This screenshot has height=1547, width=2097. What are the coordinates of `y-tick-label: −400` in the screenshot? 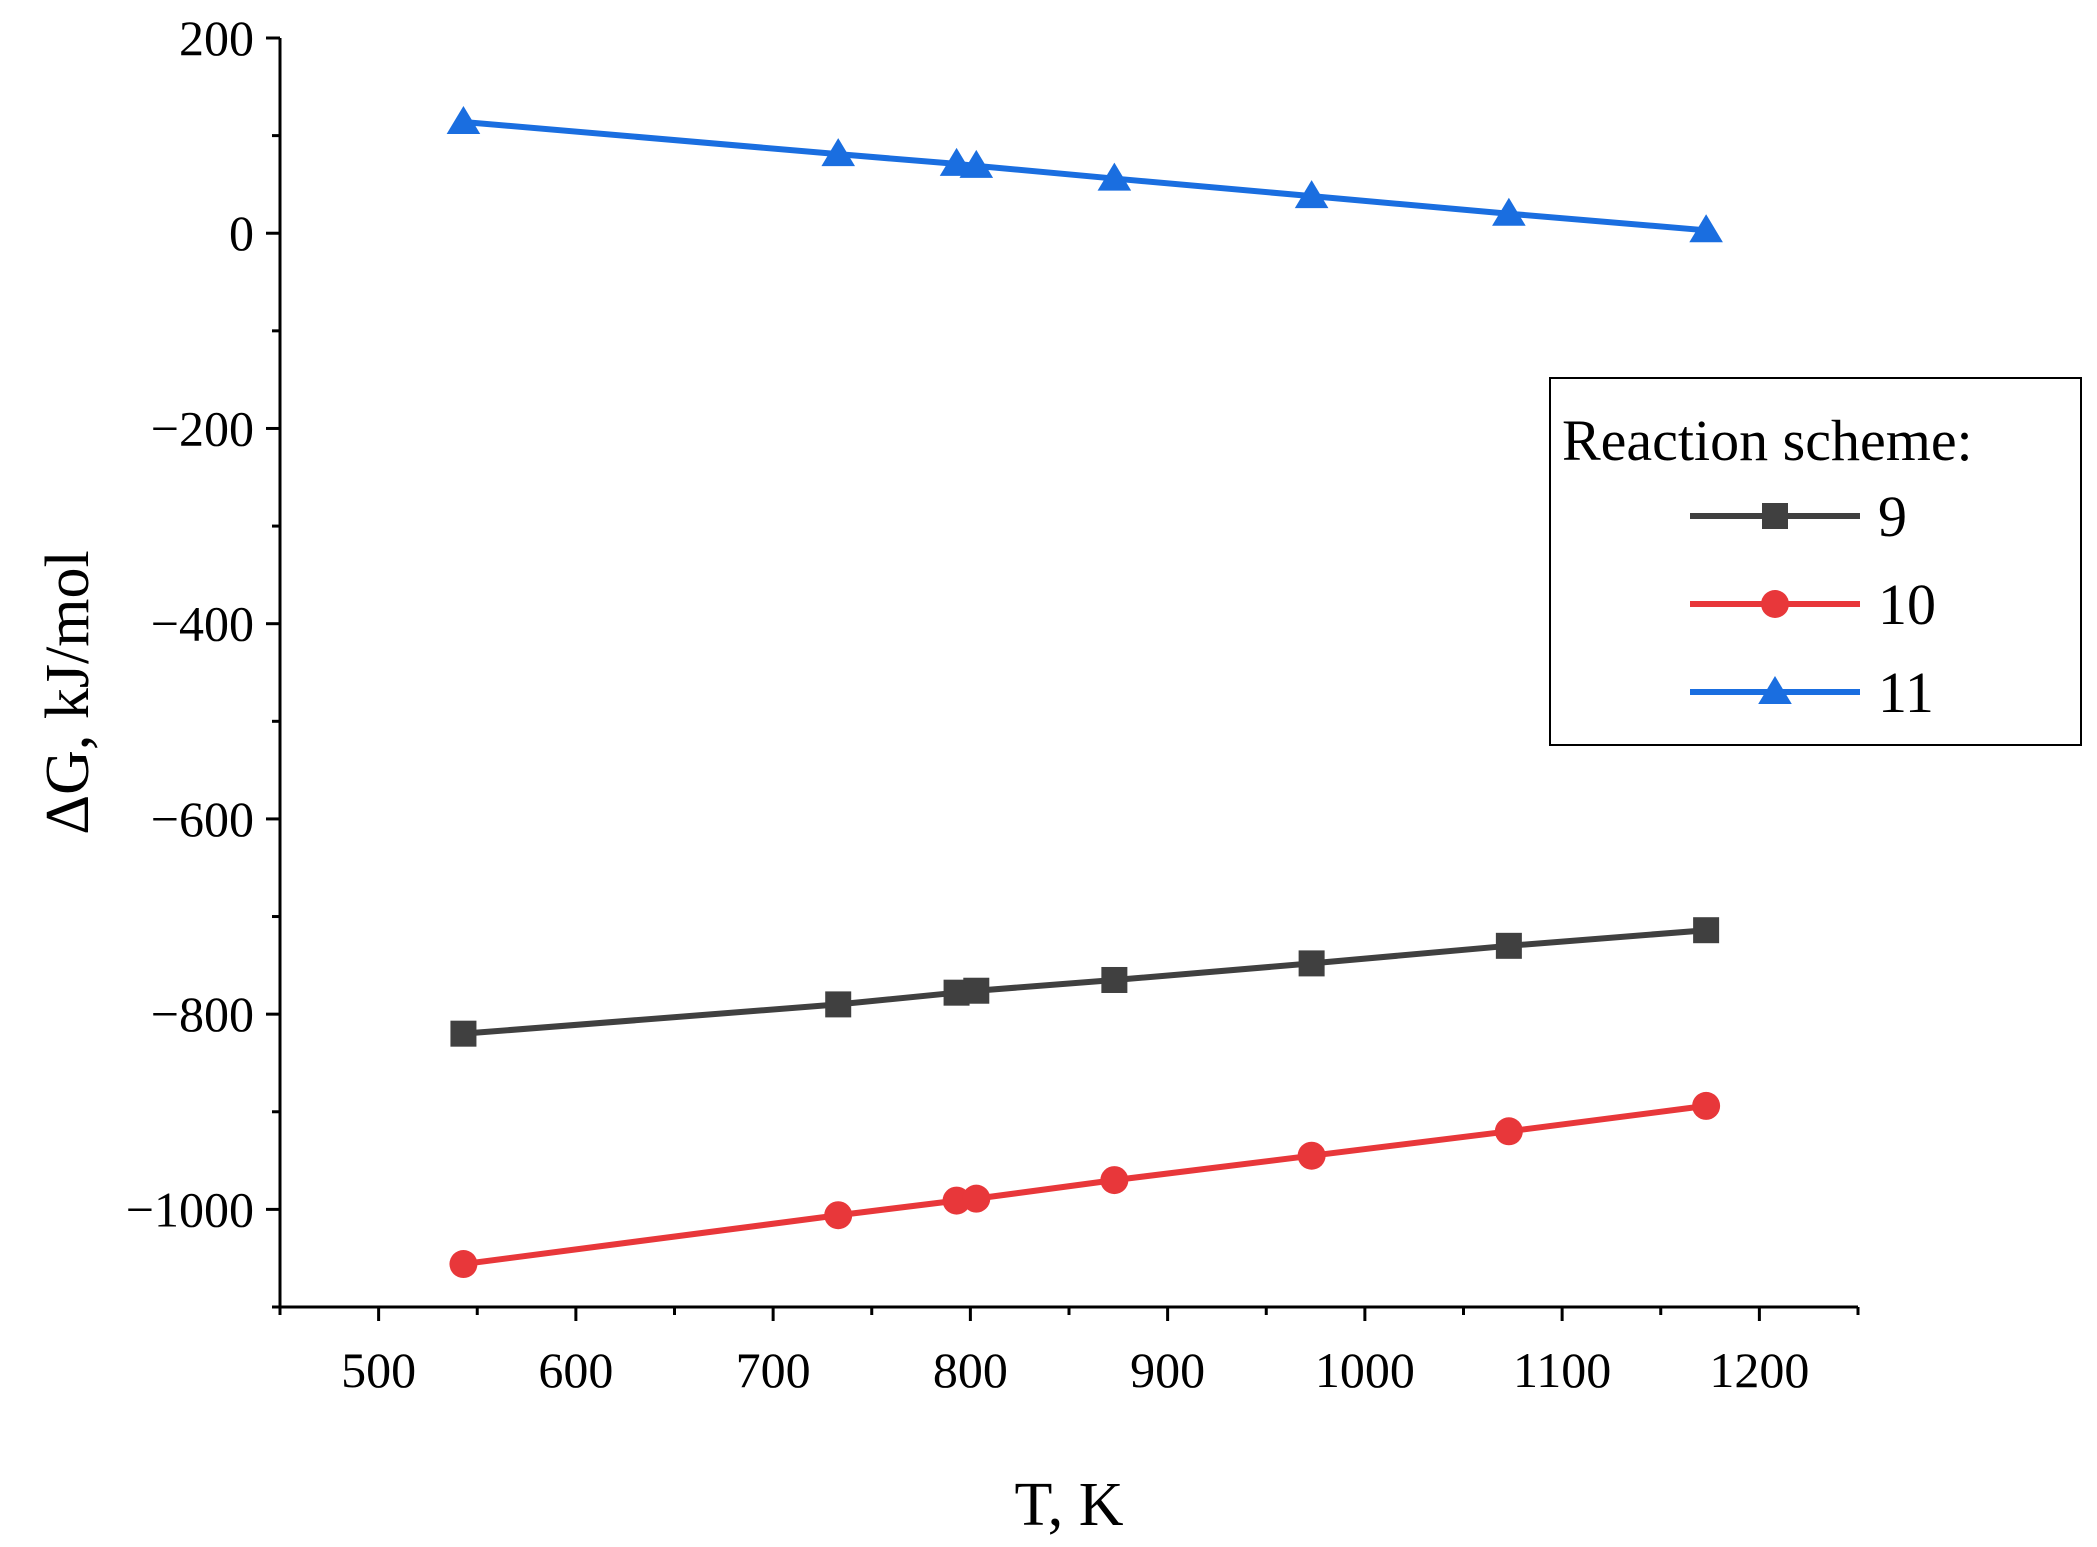 It's located at (202, 624).